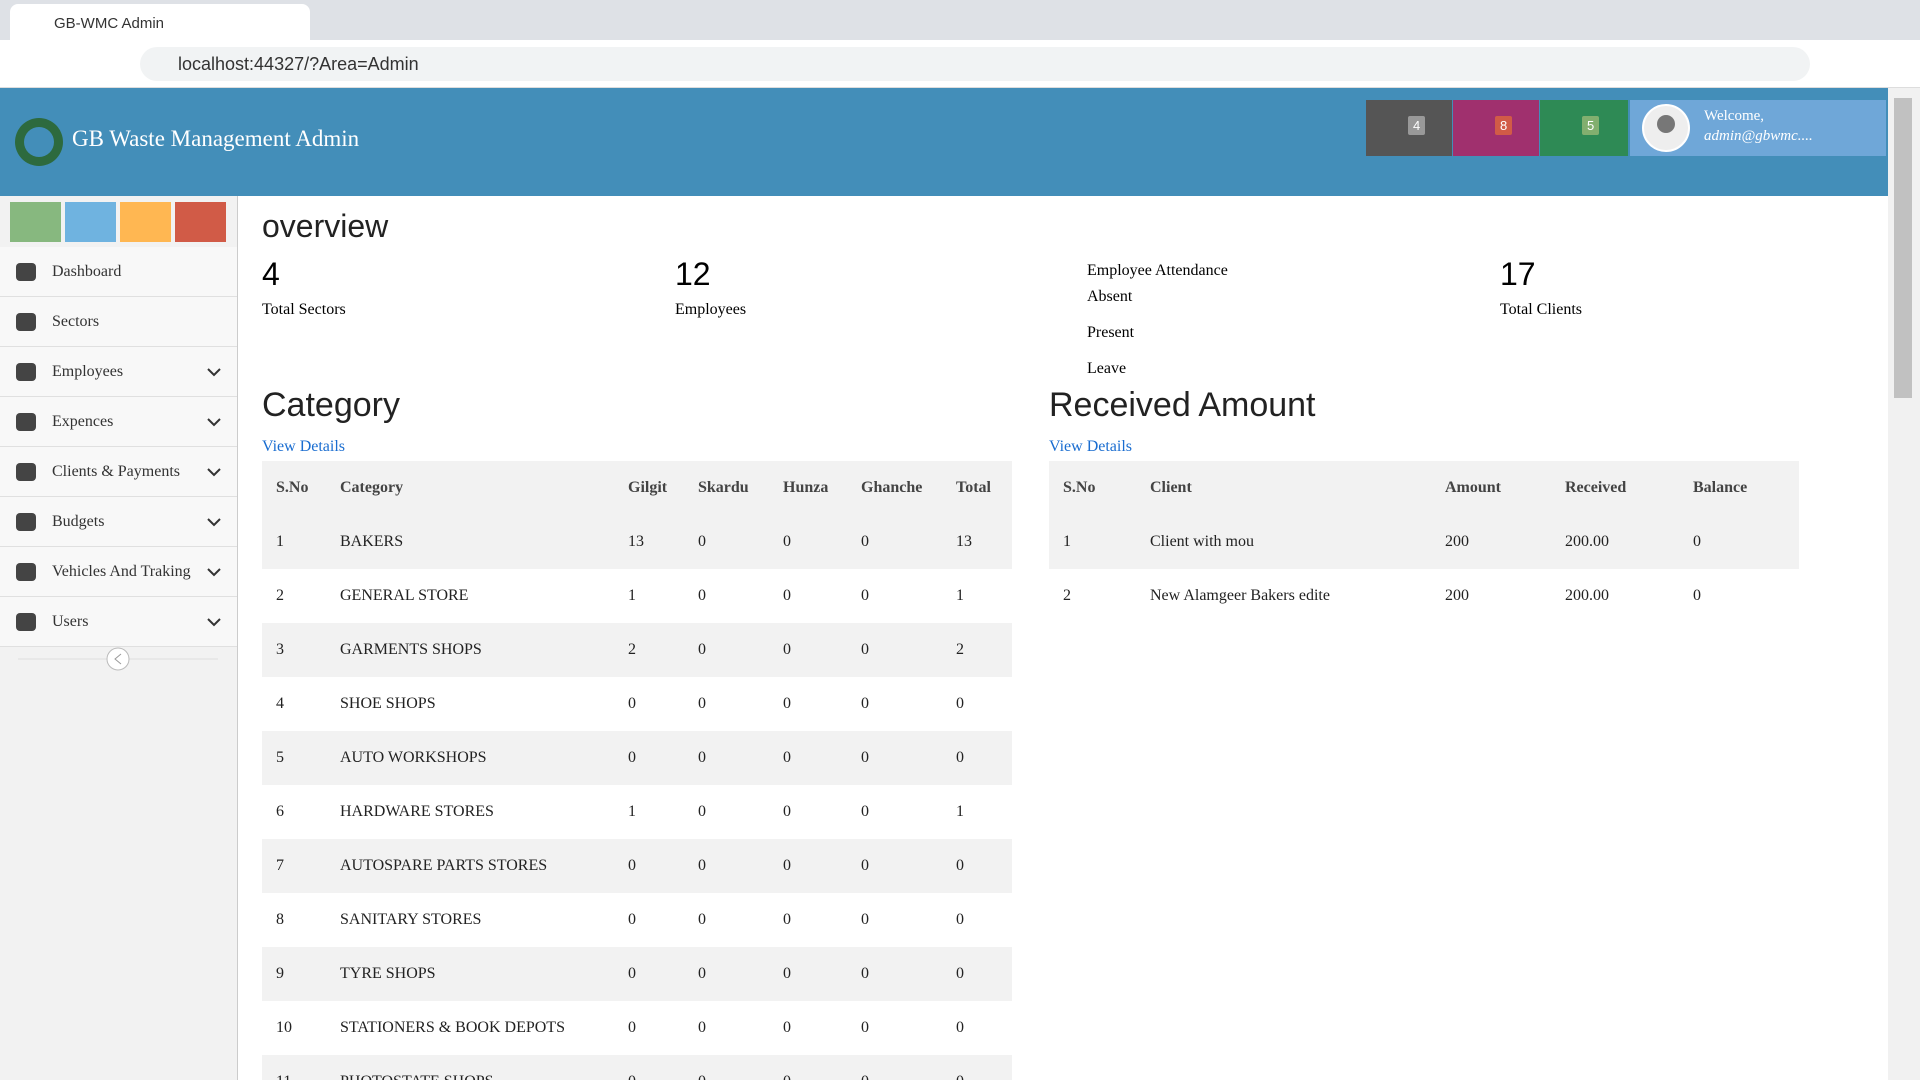  Describe the element at coordinates (960, 20) in the screenshot. I see `tab-bar: GB-WMC Admin` at that location.